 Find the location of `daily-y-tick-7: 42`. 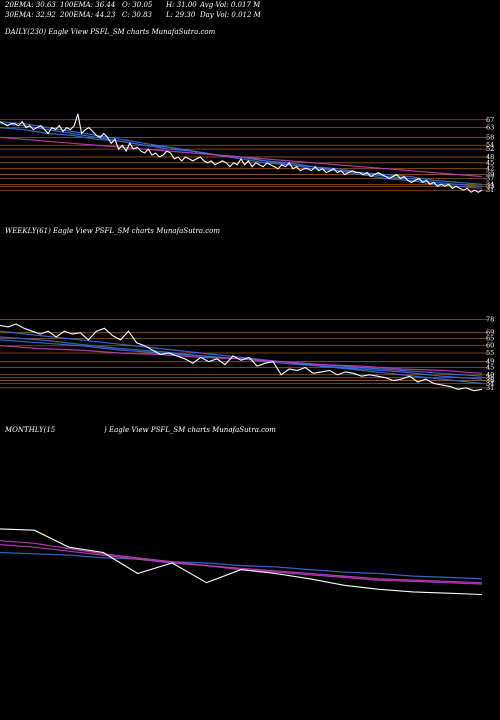

daily-y-tick-7: 42 is located at coordinates (490, 169).